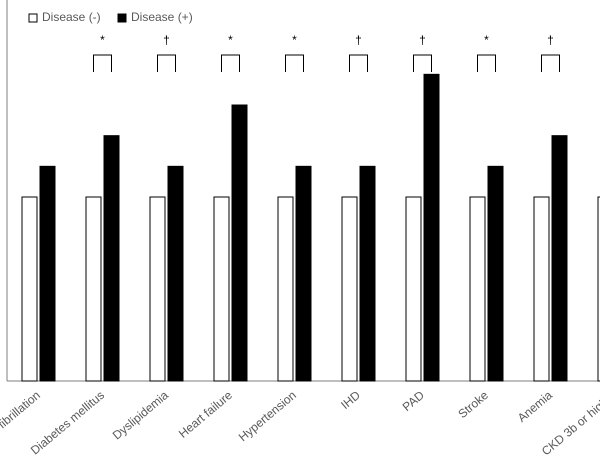 The image size is (600, 474). I want to click on x-tick-label: Stroke, so click(473, 404).